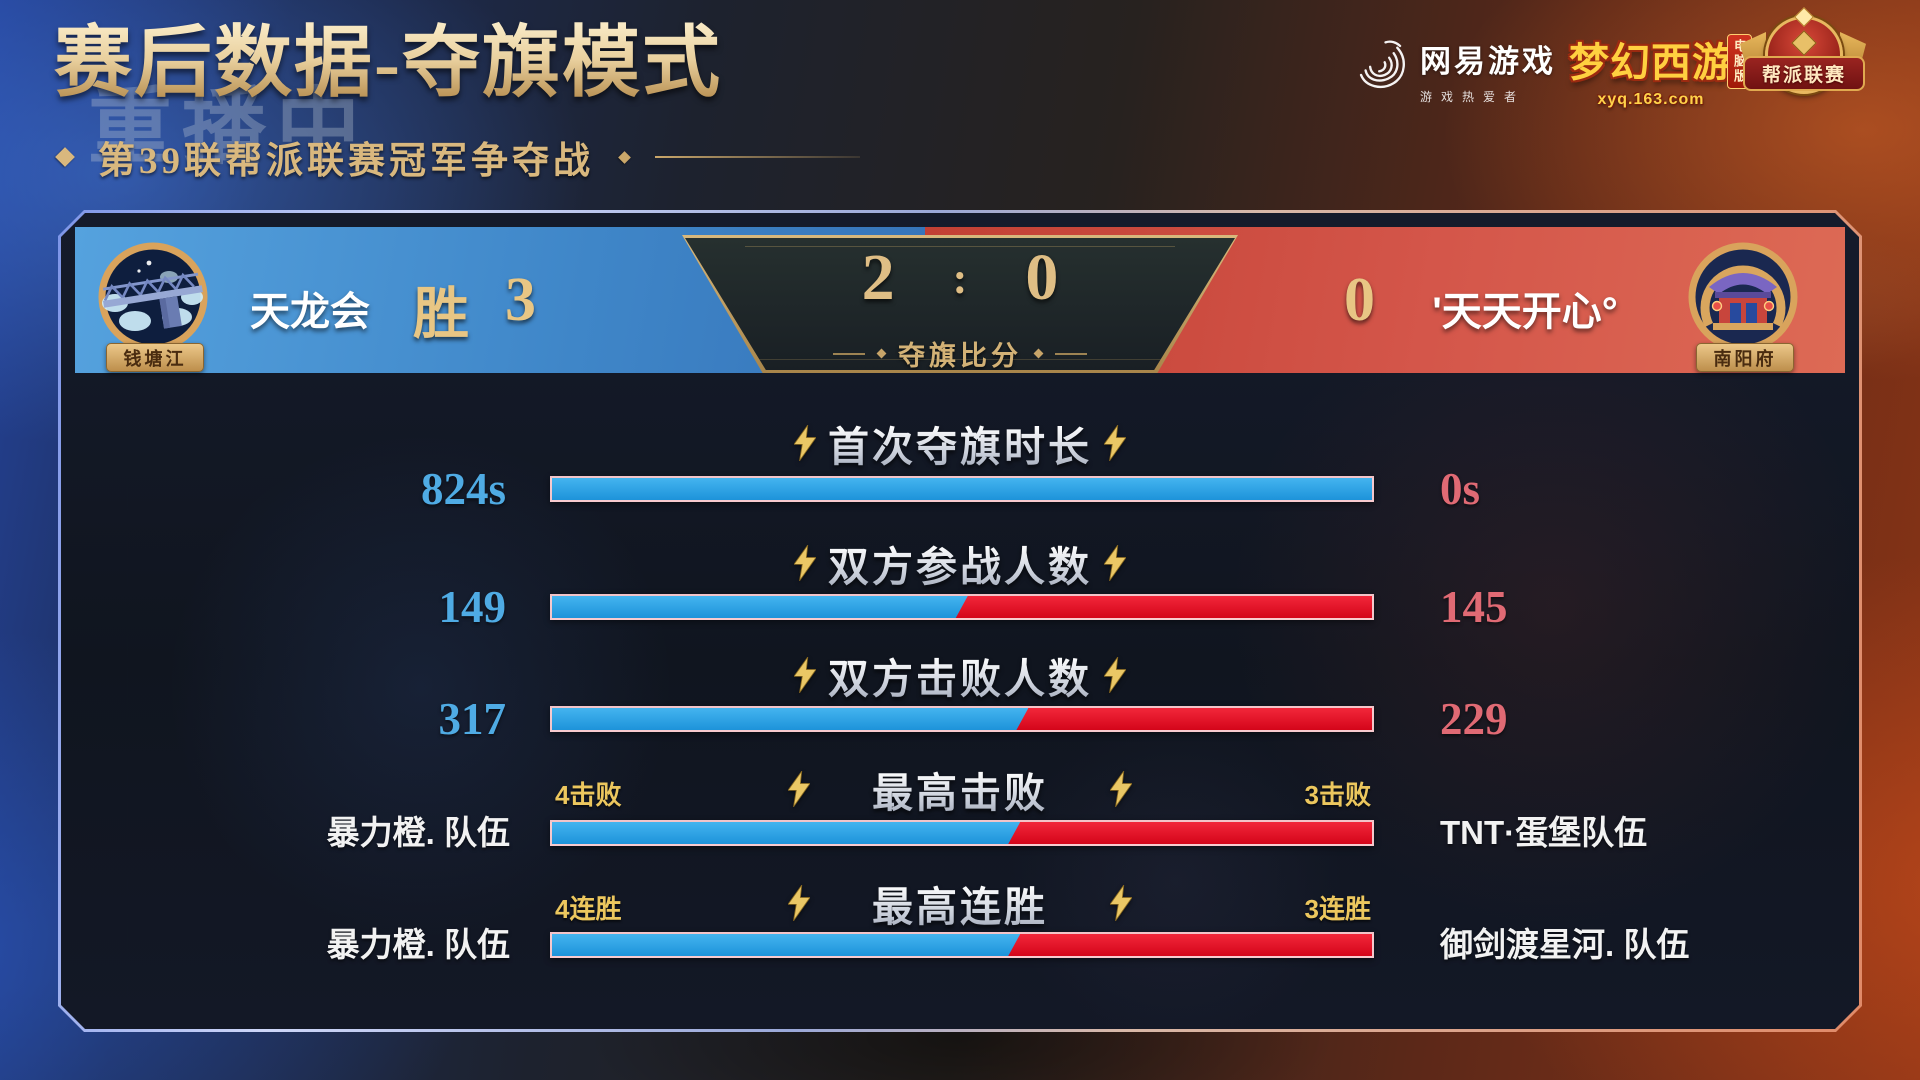 The height and width of the screenshot is (1080, 1920). I want to click on page-subtitle: 第39联帮派联赛冠军争夺战, so click(346, 161).